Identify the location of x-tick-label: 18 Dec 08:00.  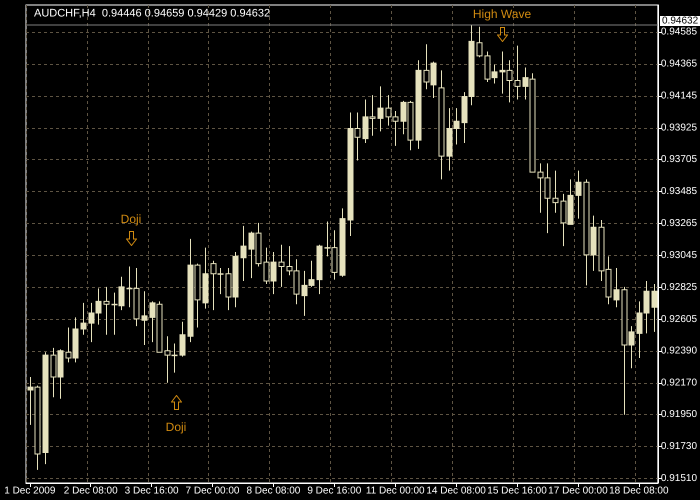
(639, 491).